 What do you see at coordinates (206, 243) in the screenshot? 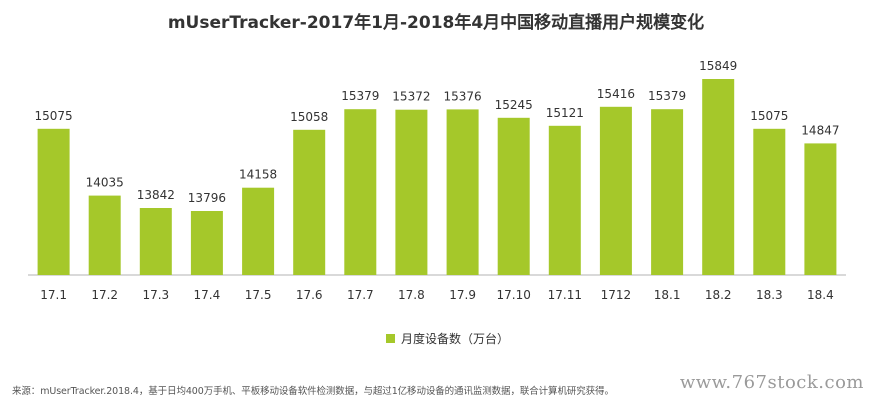
I see `bar-17.4` at bounding box center [206, 243].